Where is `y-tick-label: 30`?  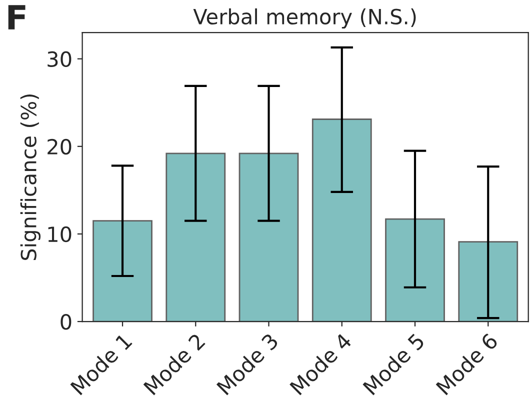
y-tick-label: 30 is located at coordinates (60, 59).